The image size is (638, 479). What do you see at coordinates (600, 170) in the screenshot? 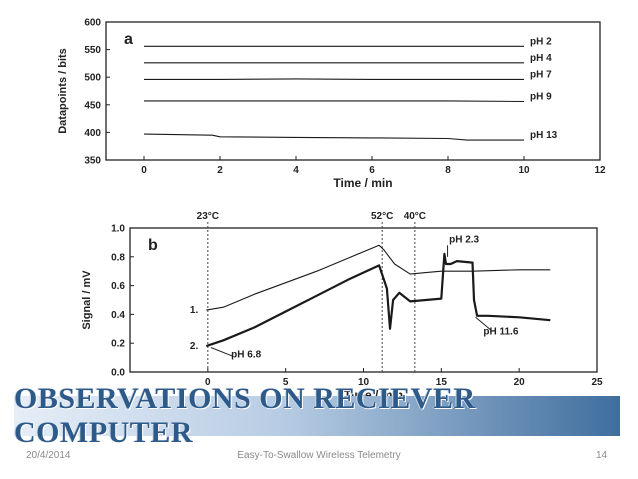
I see `x-tick-label: 12` at bounding box center [600, 170].